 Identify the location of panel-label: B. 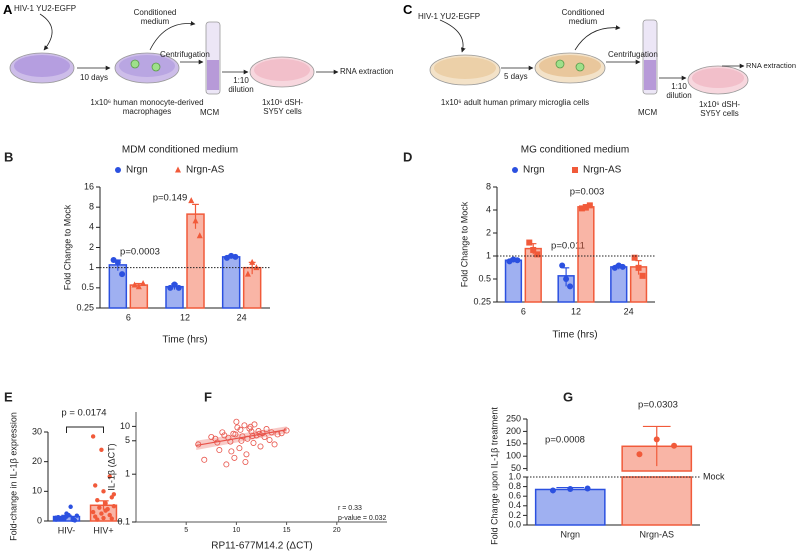
(8, 156).